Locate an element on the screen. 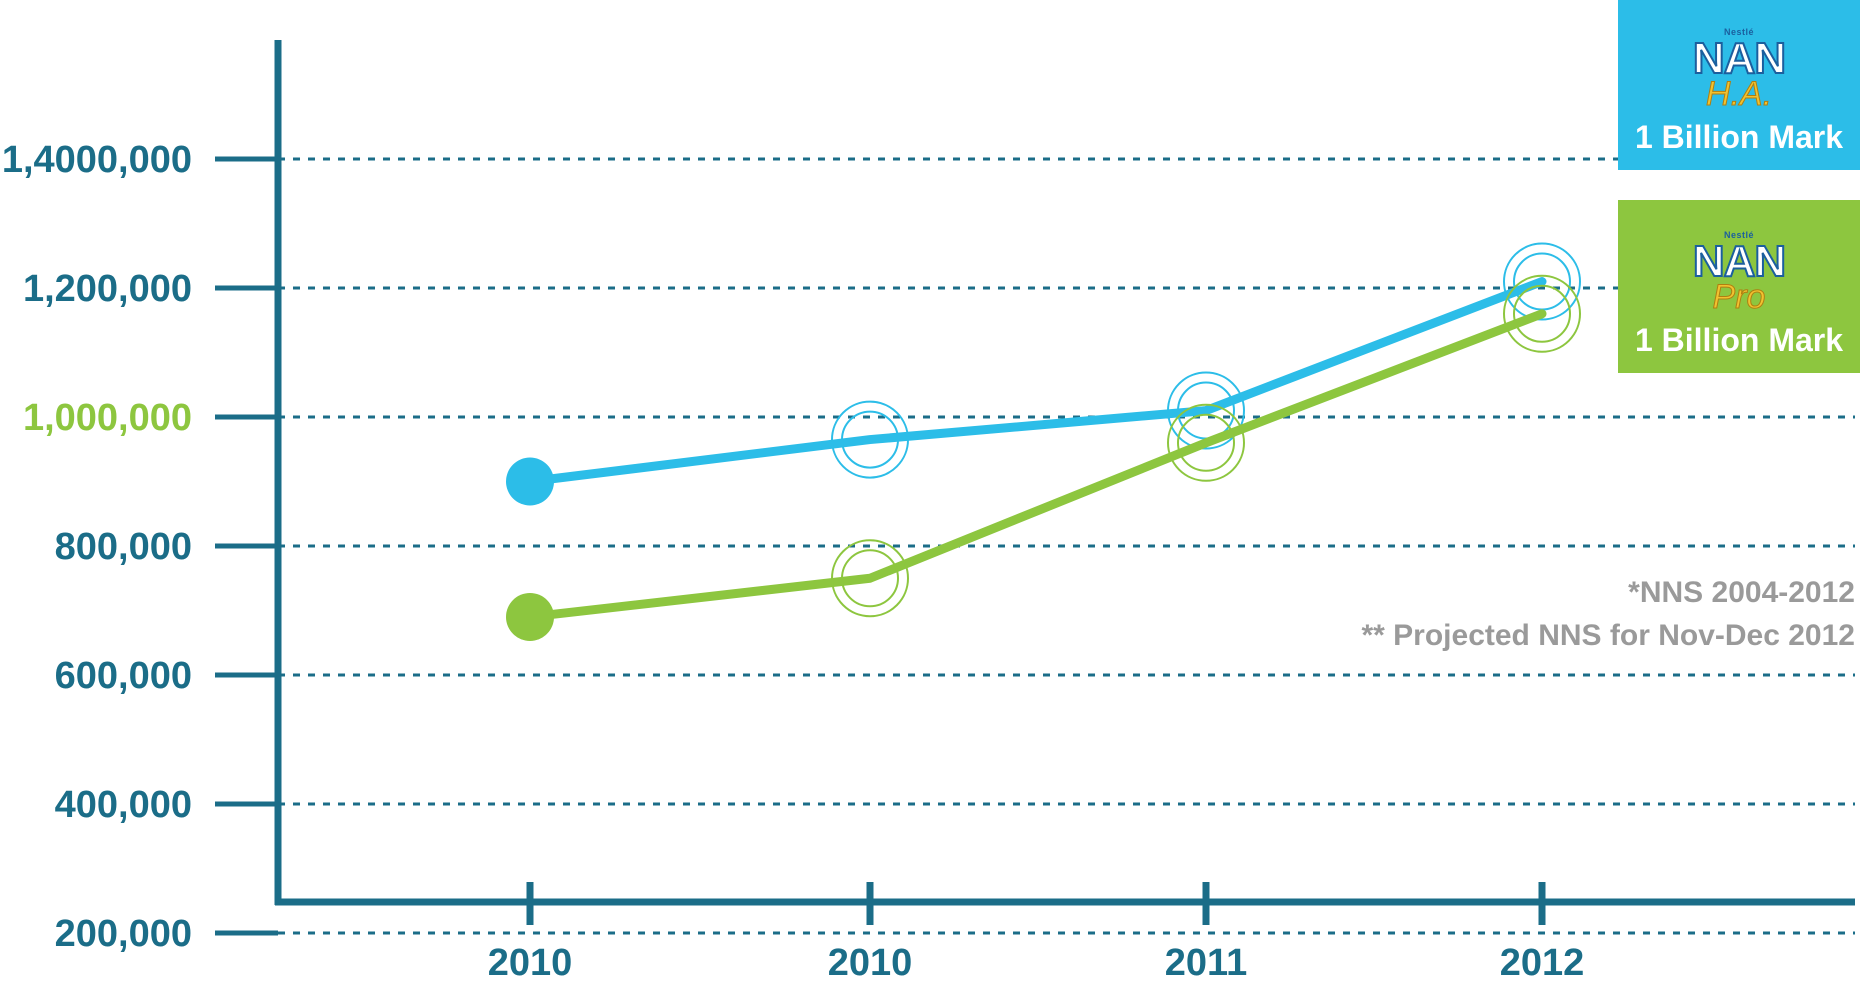 The image size is (1860, 981). x-tick-label: 2011 is located at coordinates (1206, 961).